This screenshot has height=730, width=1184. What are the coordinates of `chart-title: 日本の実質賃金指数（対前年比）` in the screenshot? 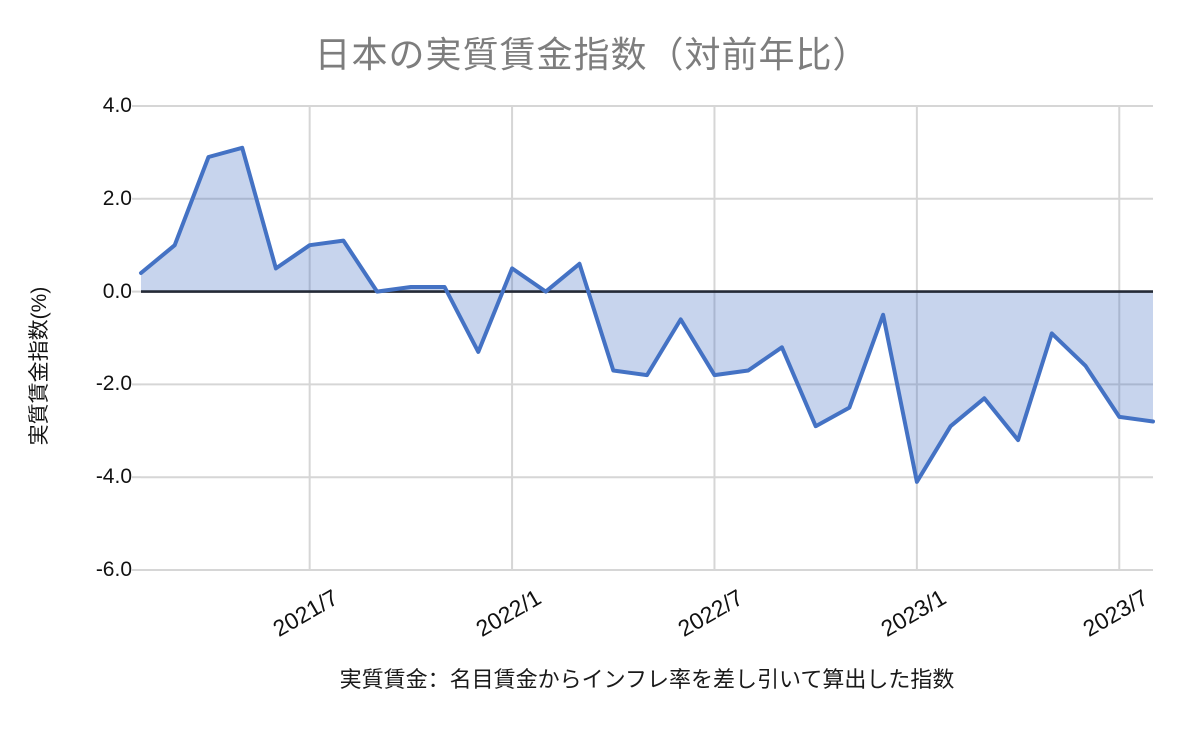 It's located at (592, 54).